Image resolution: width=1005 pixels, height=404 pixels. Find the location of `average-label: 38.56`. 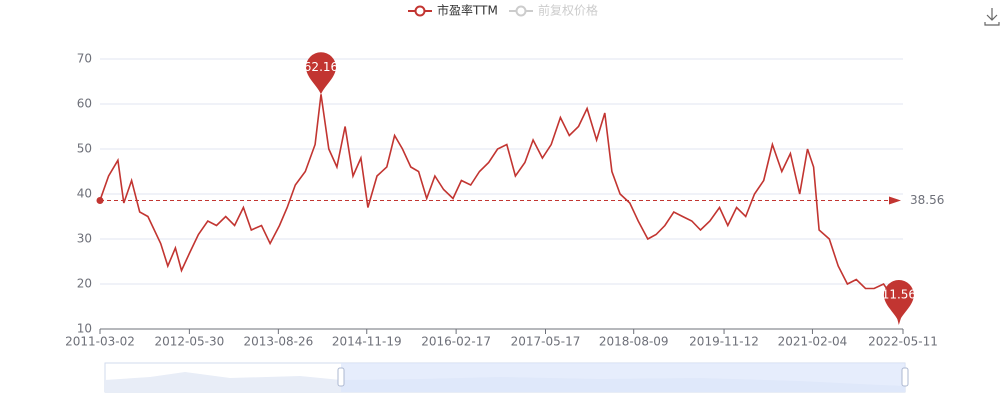

average-label: 38.56 is located at coordinates (927, 200).